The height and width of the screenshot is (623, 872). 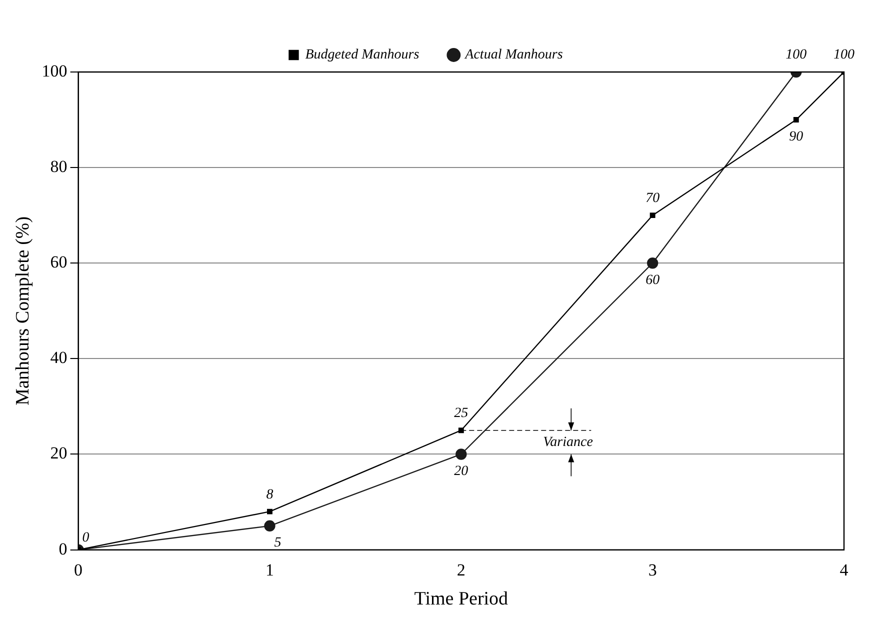 What do you see at coordinates (652, 570) in the screenshot?
I see `x-tick-label: 3` at bounding box center [652, 570].